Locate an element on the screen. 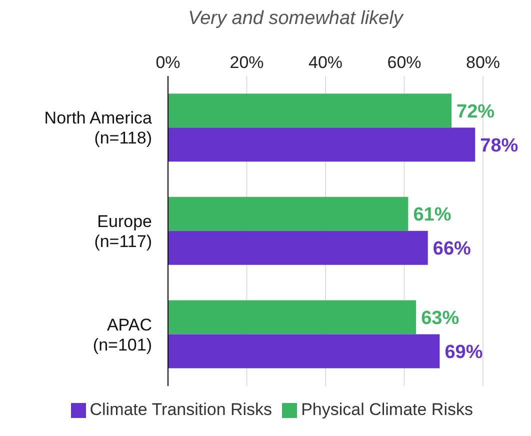  data-label: 66% is located at coordinates (452, 249).